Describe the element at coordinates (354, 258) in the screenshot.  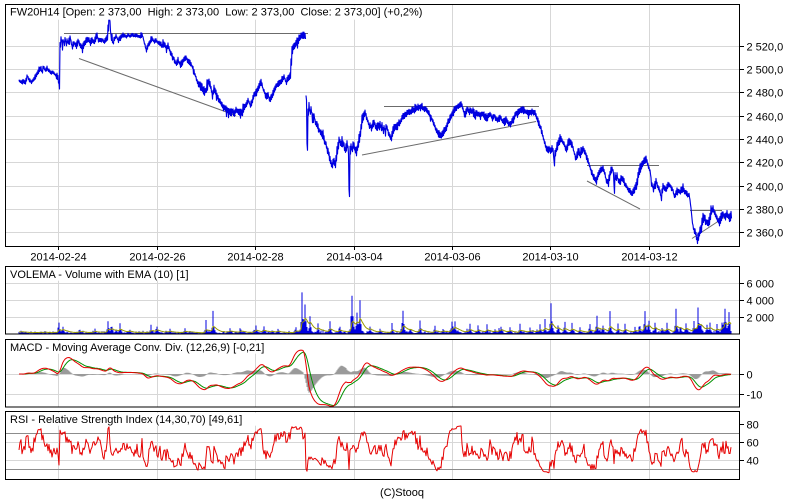
I see `svg-text: 2014-03-04` at that location.